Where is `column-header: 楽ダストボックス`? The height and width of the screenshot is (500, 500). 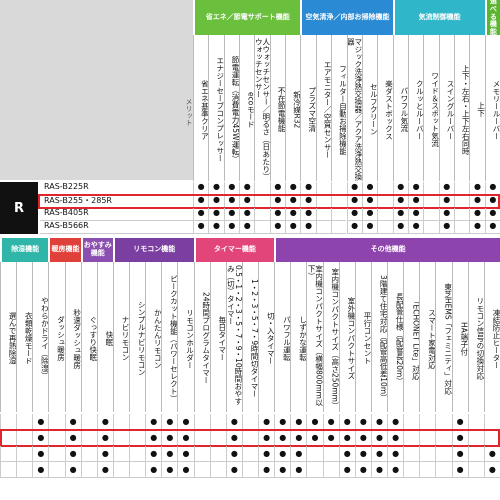
column-header: 楽ダストボックス is located at coordinates (385, 108).